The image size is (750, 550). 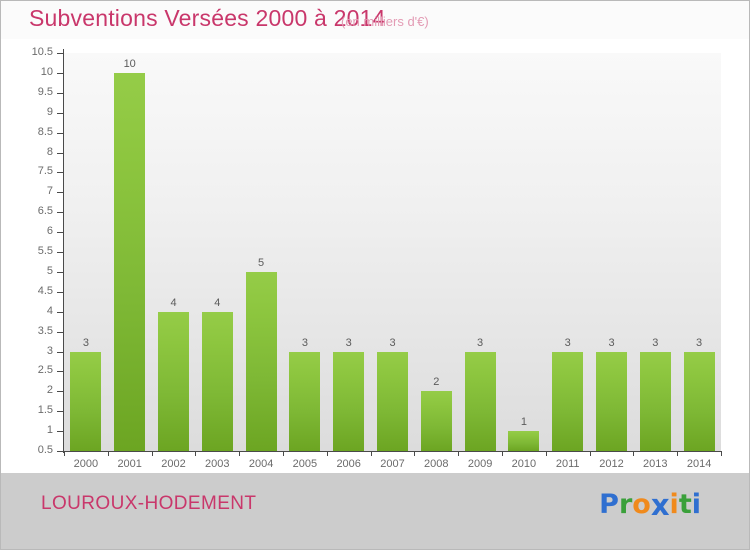 I want to click on y-axis-label: 10, so click(x=46, y=71).